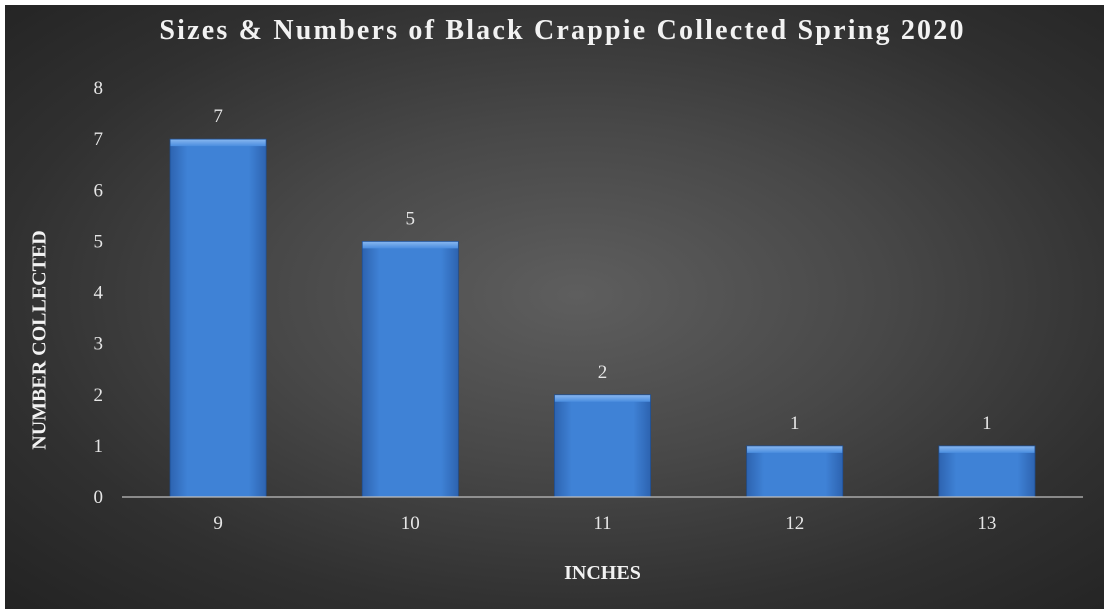  Describe the element at coordinates (218, 116) in the screenshot. I see `data-label: 7` at that location.